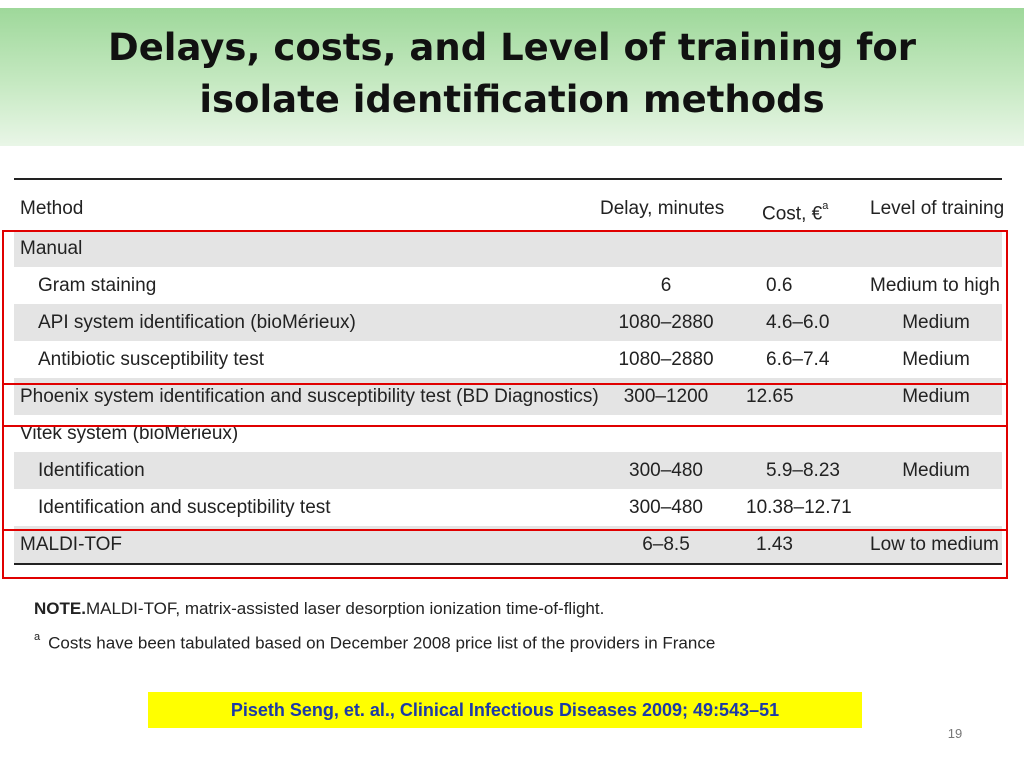 The width and height of the screenshot is (1024, 768). What do you see at coordinates (825, 206) in the screenshot?
I see `header-cost-sup: a` at bounding box center [825, 206].